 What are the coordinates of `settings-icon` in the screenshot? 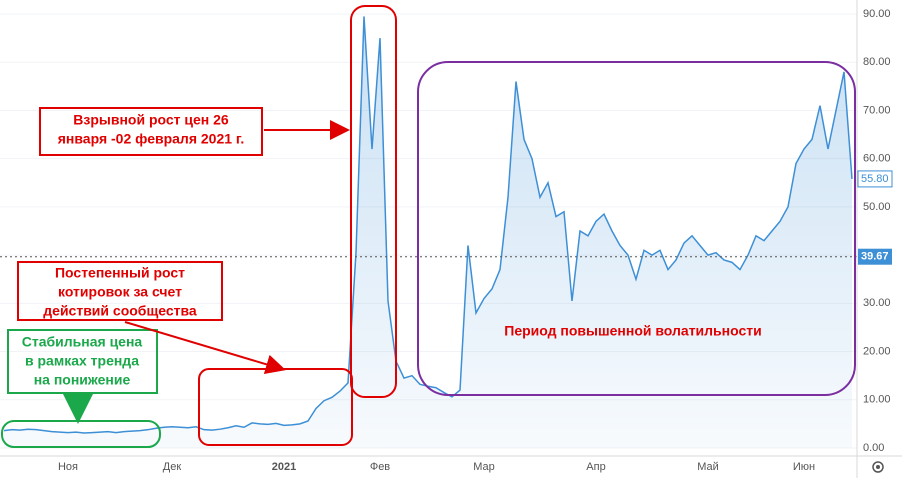 It's located at (878, 467).